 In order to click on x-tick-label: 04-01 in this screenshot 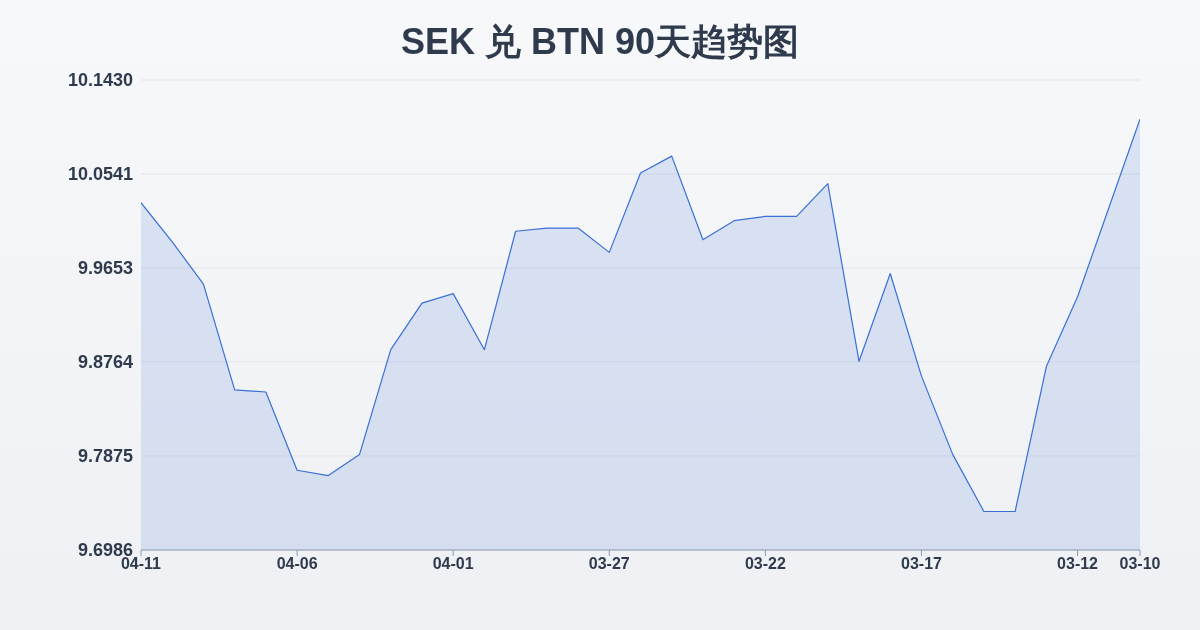, I will do `click(453, 564)`.